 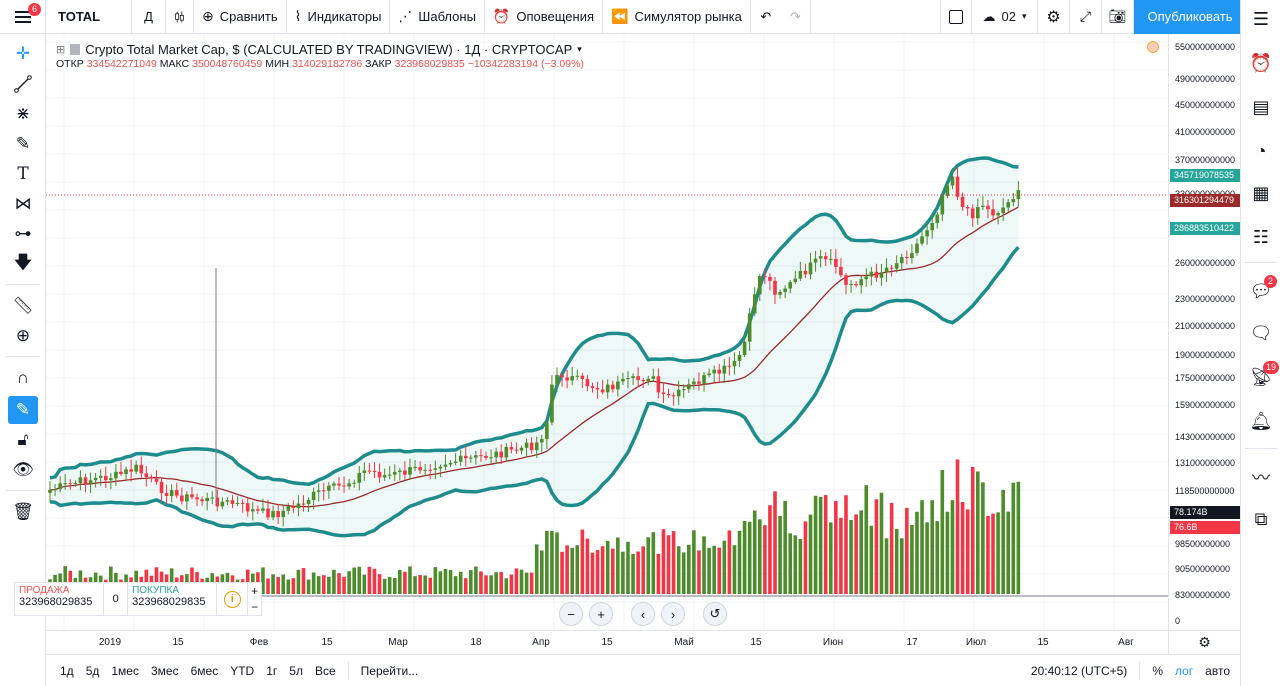 I want to click on publish-button: Опубликовать, so click(x=1190, y=17).